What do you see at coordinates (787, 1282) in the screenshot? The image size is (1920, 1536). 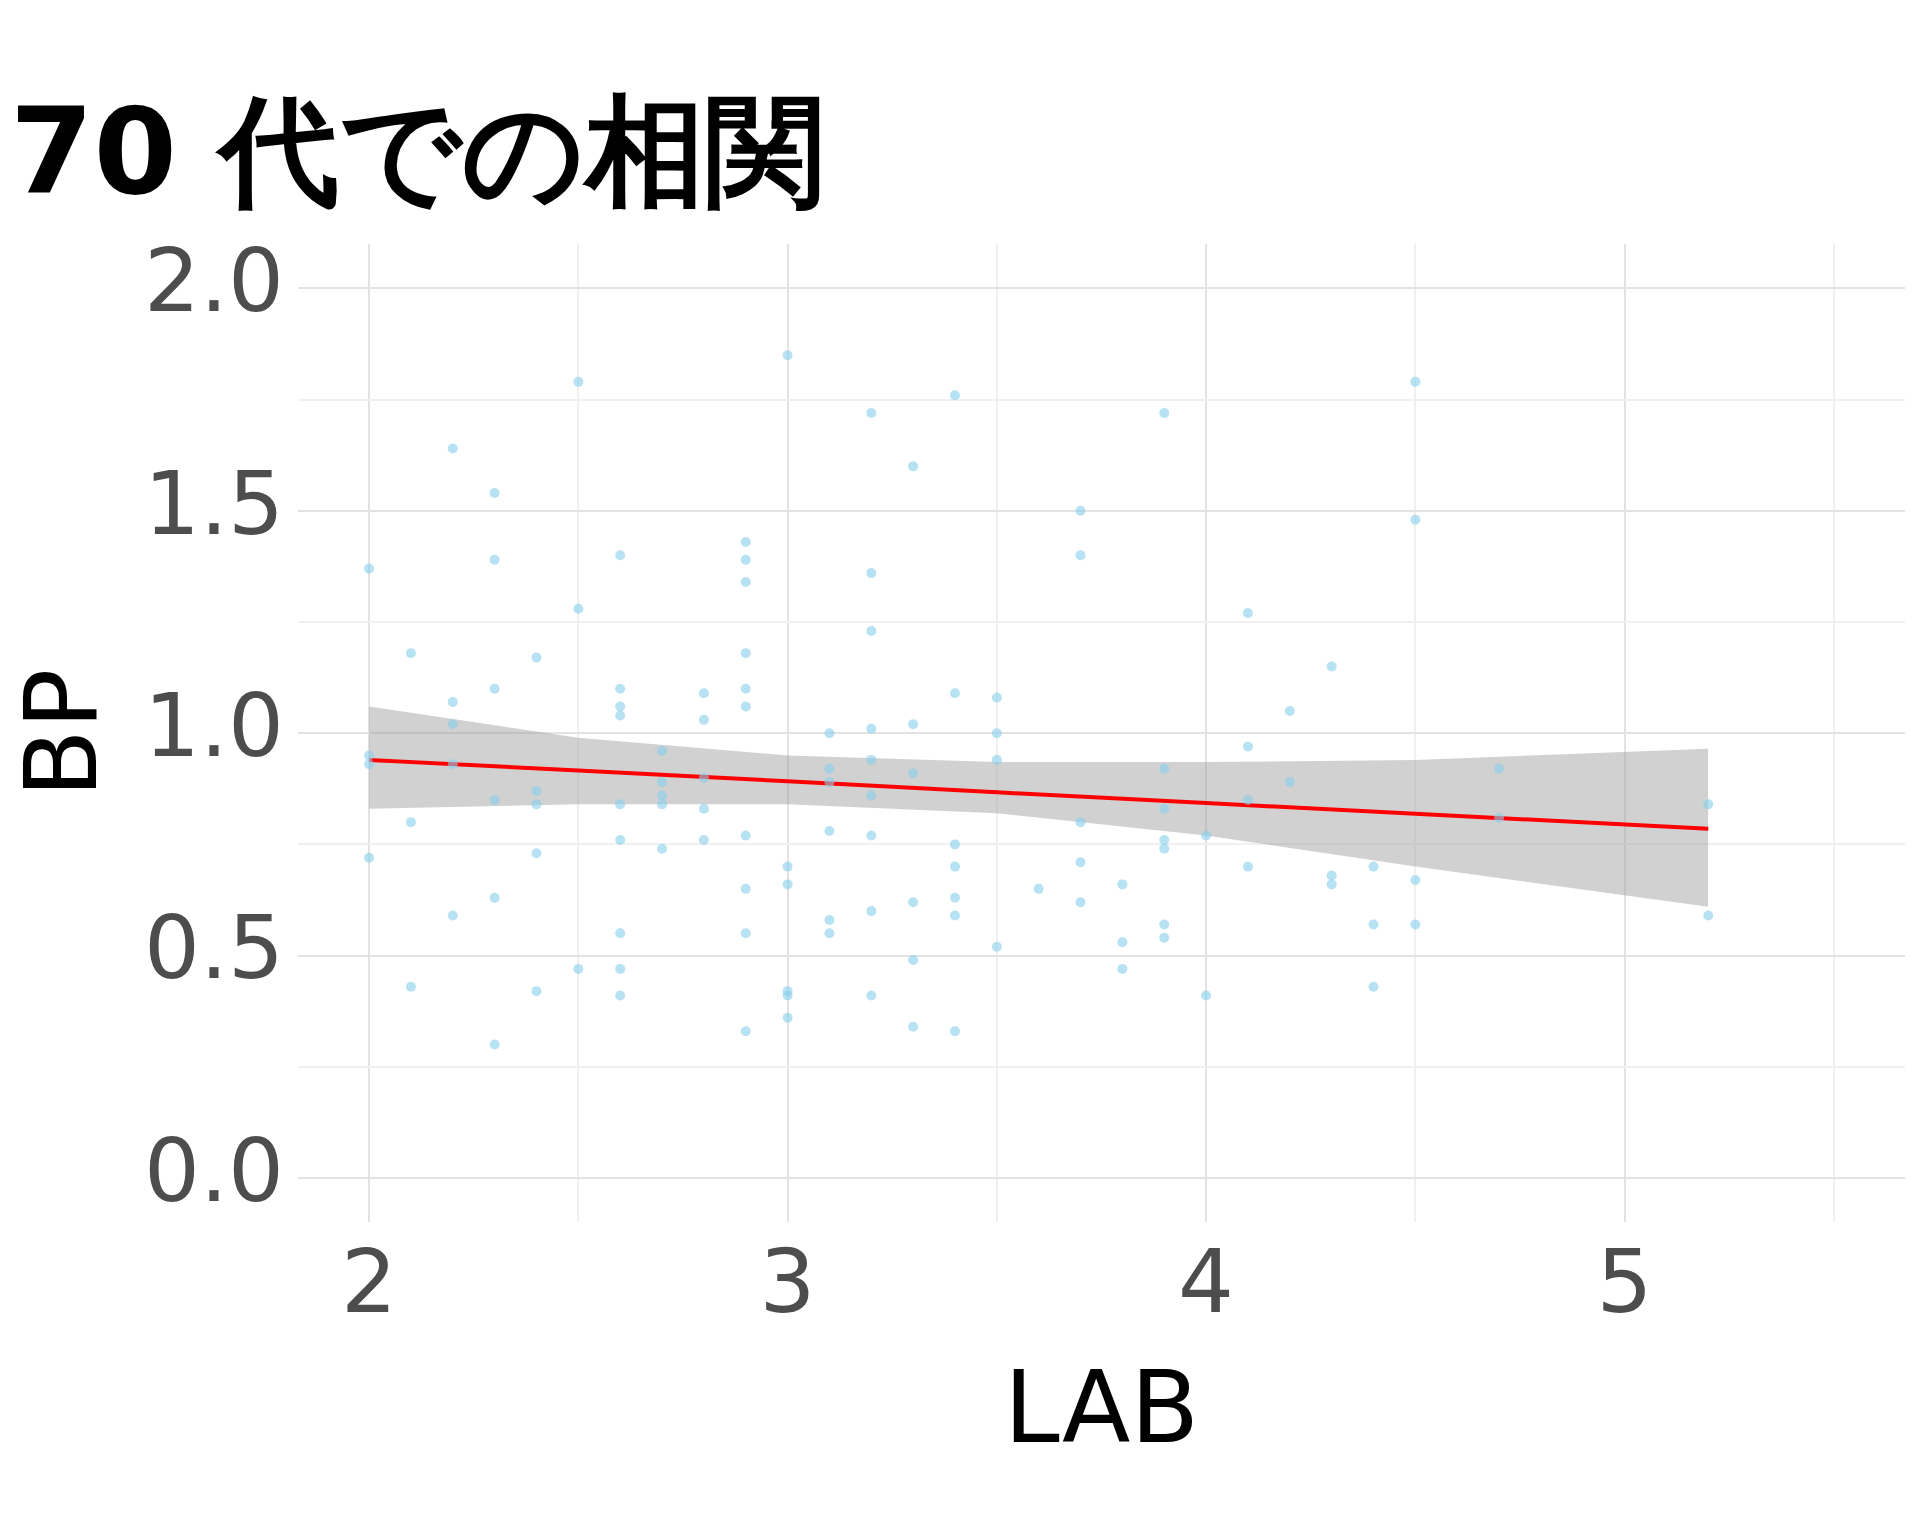 I see `x-tick-label: 3` at bounding box center [787, 1282].